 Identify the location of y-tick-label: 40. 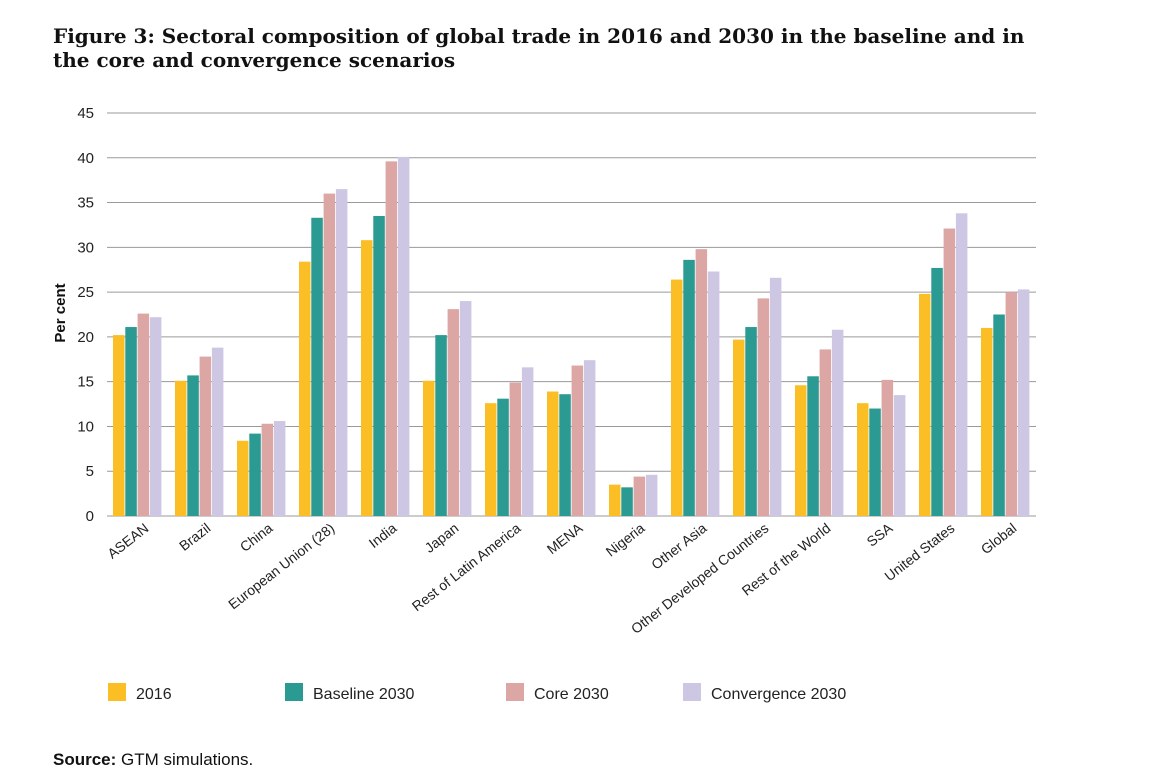
(85, 158).